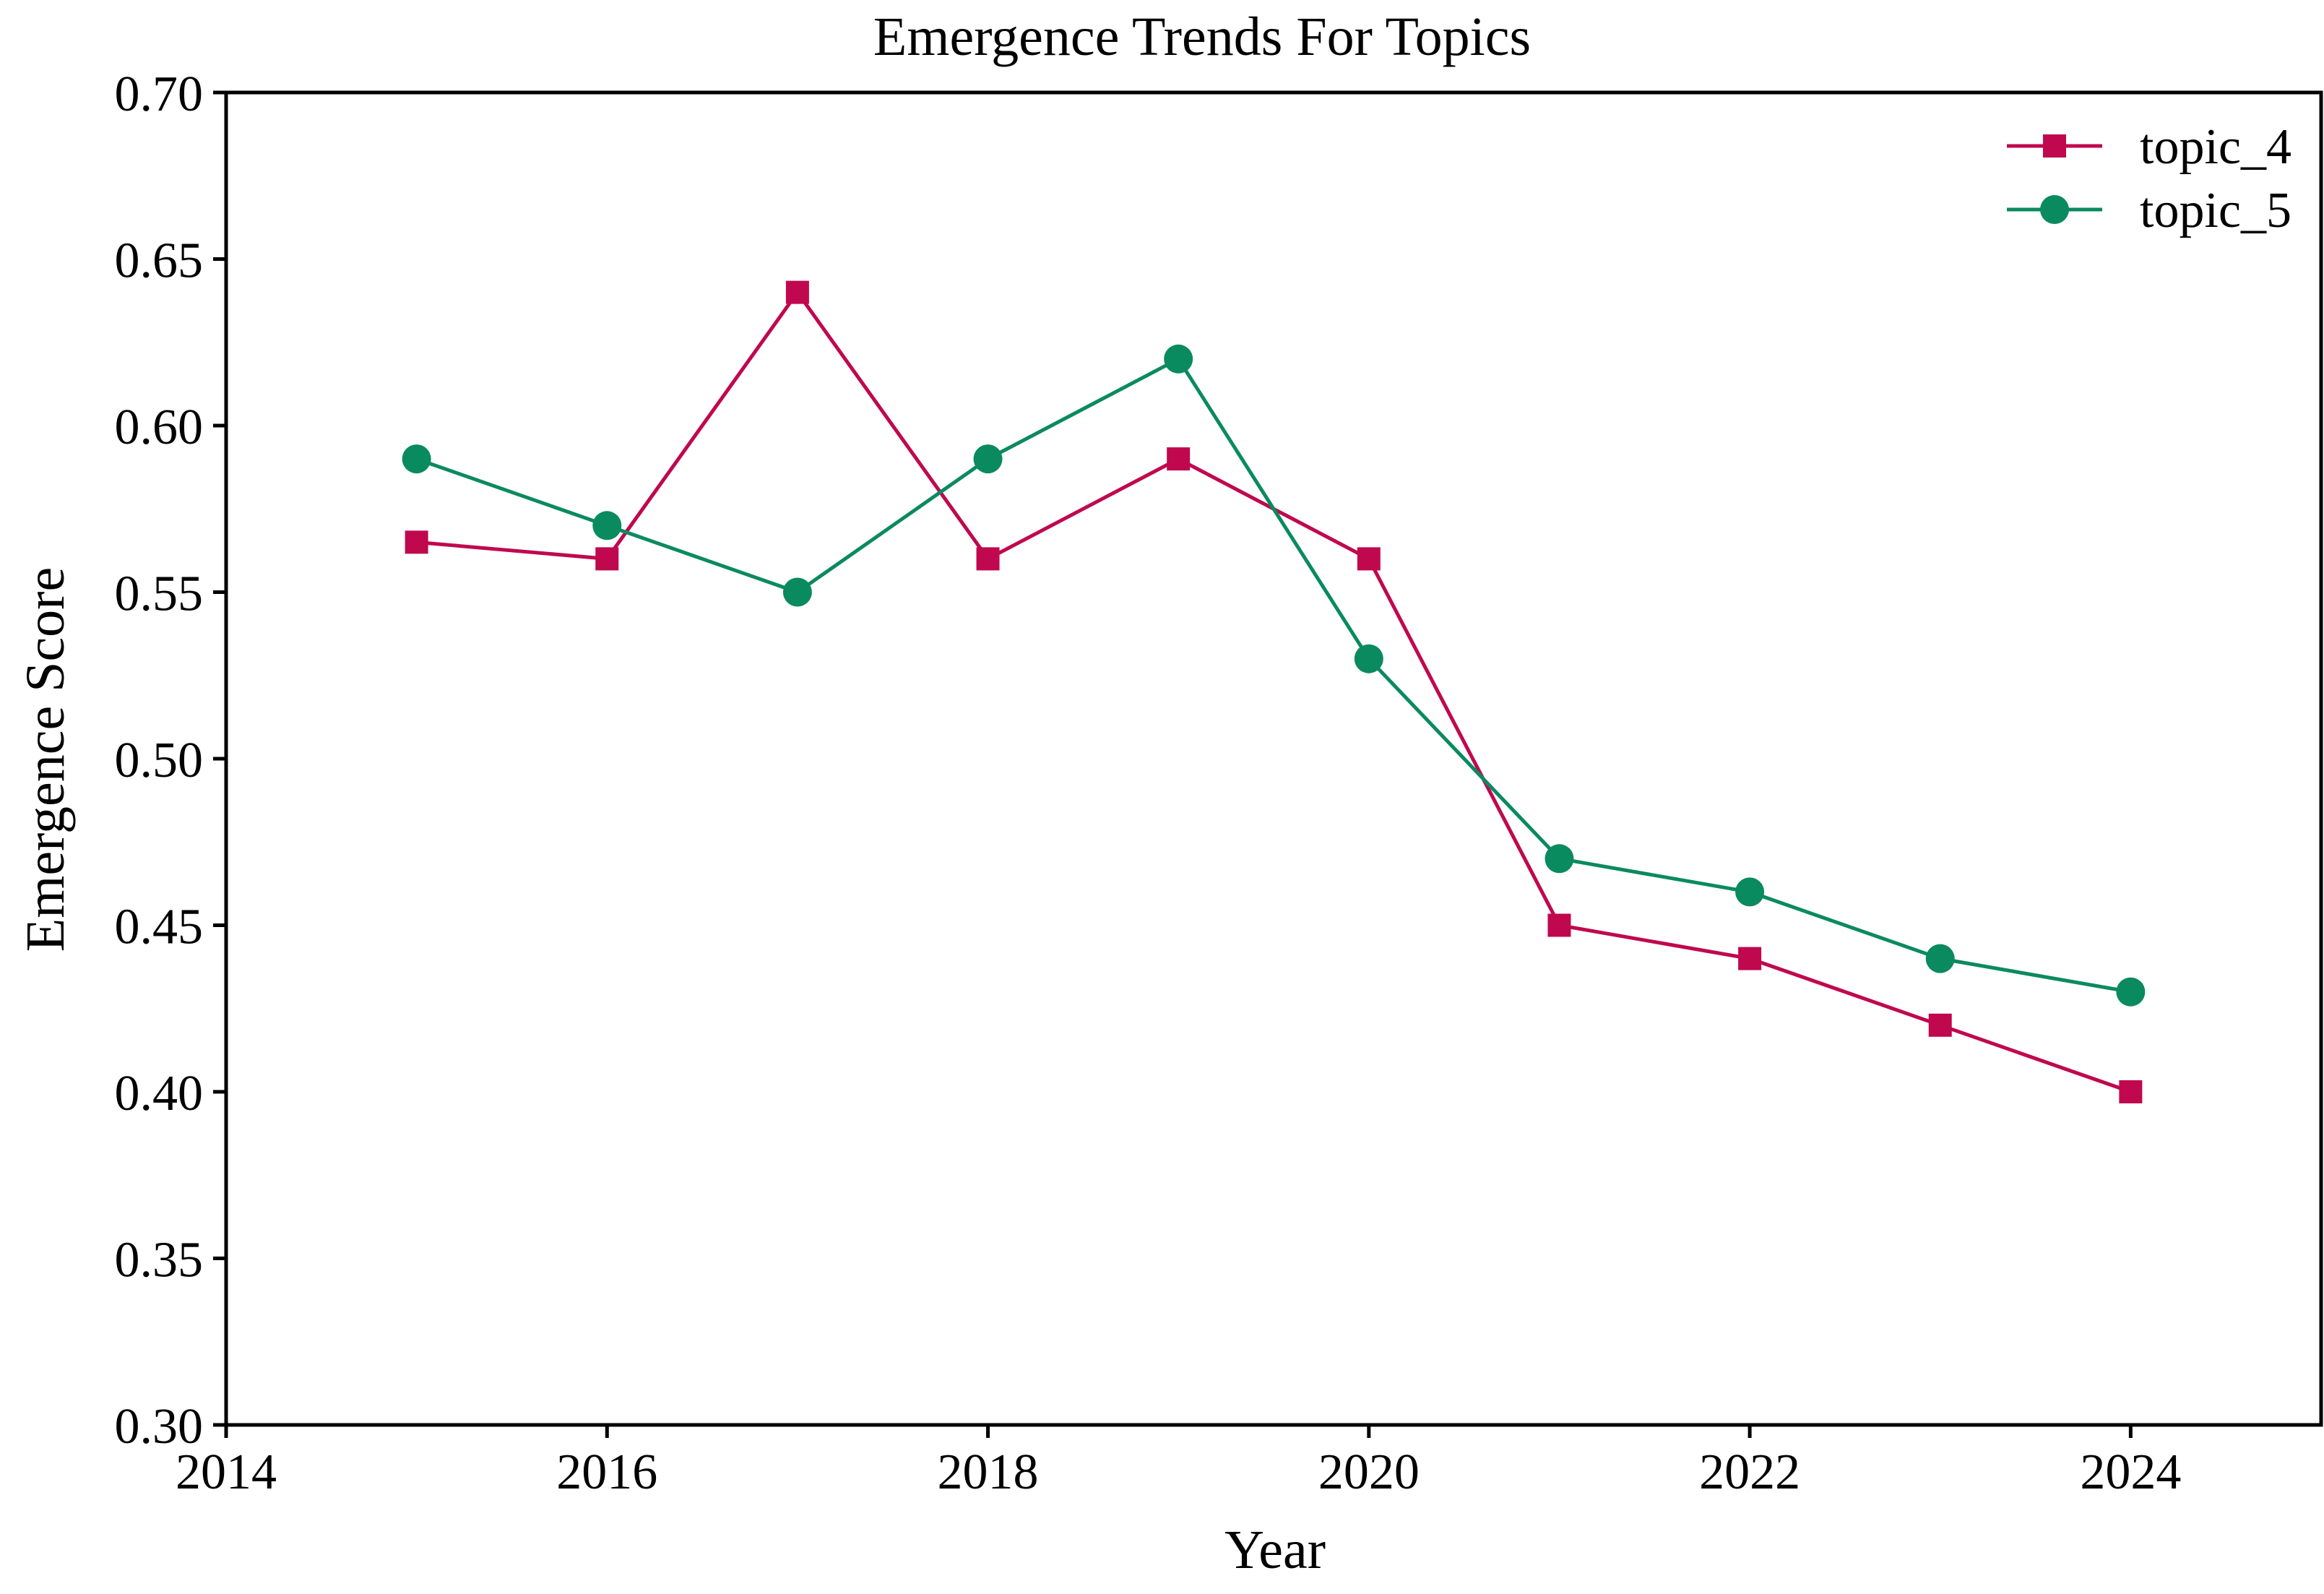 This screenshot has height=1594, width=2324. I want to click on x-tick-label: 2020, so click(1369, 1472).